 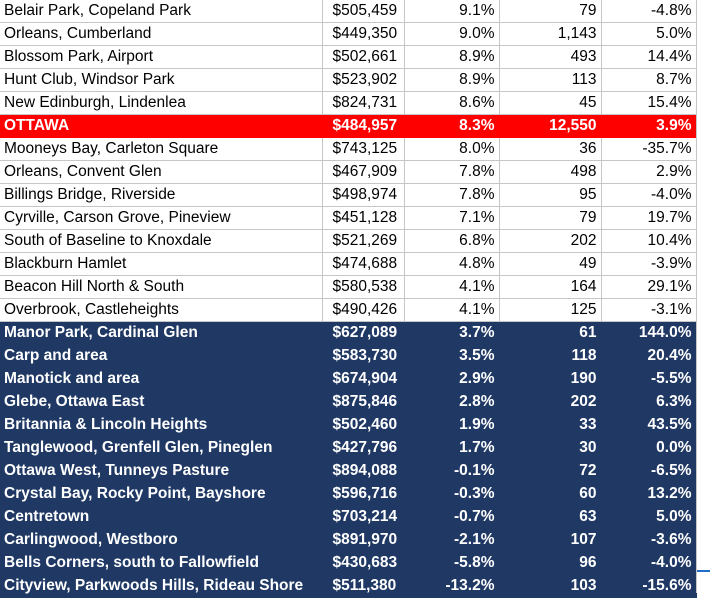 I want to click on change-cell: -3.6%, so click(x=649, y=540).